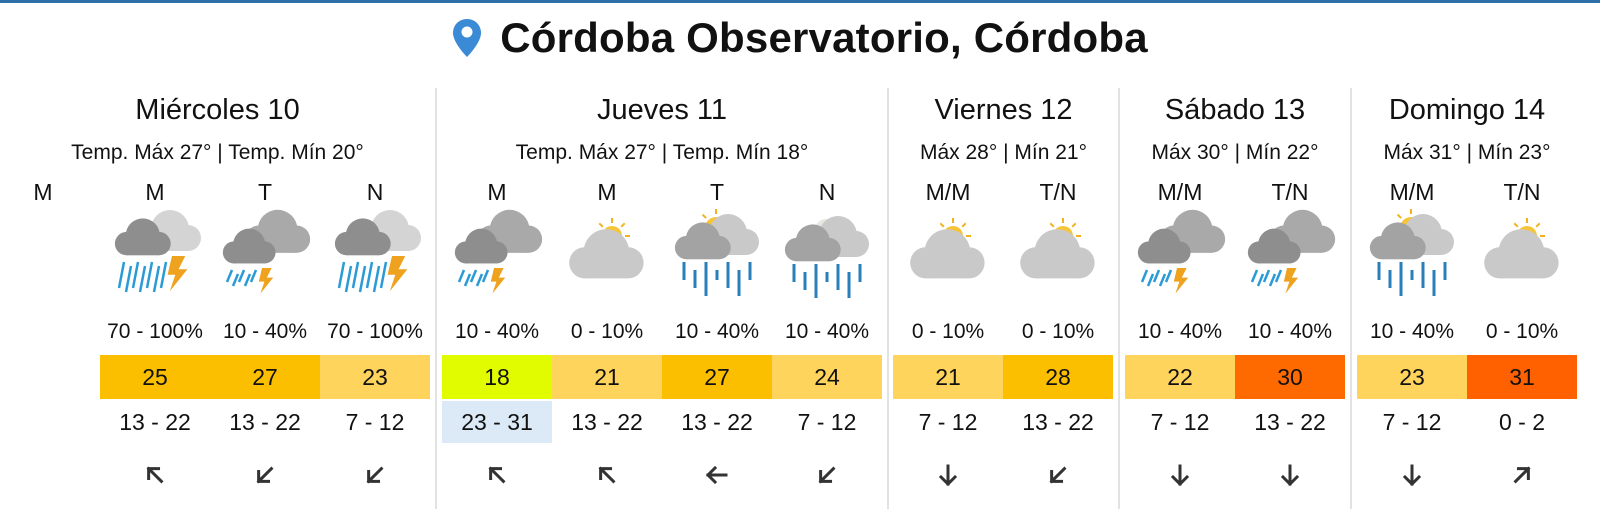 This screenshot has height=509, width=1600. Describe the element at coordinates (1180, 192) in the screenshot. I see `period-label: M/M` at that location.